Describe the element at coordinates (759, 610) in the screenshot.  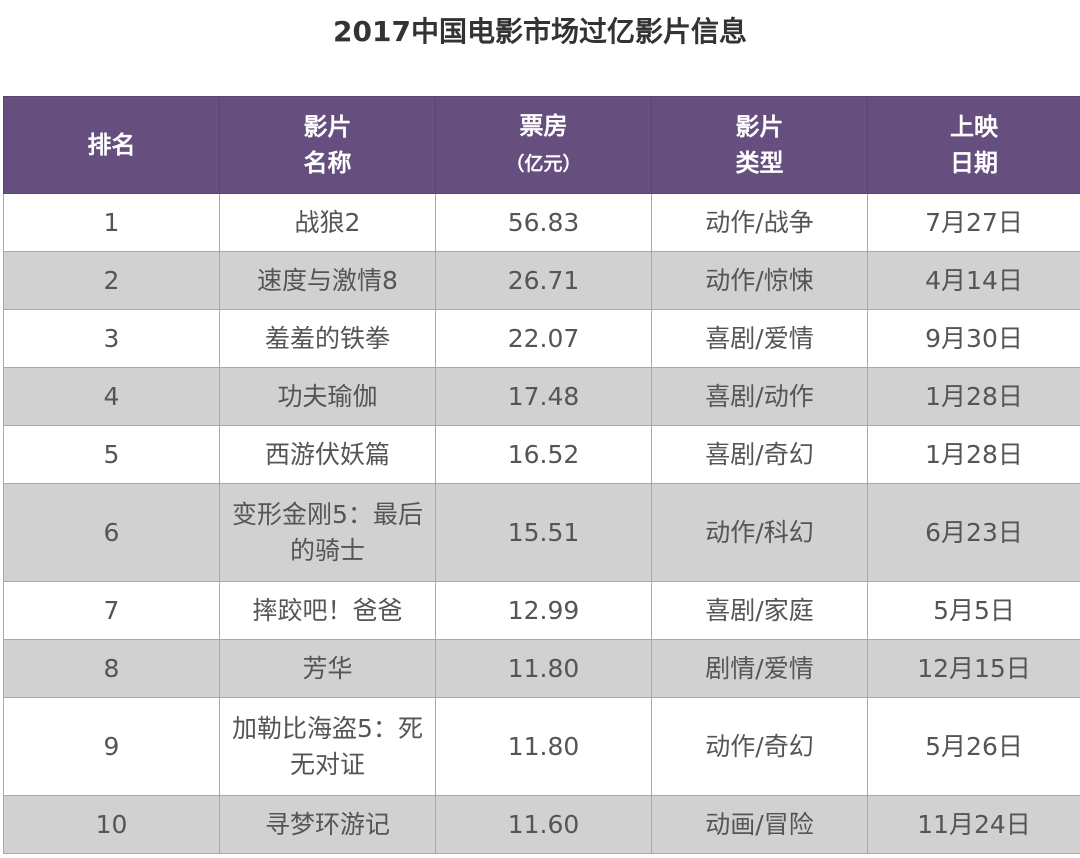
I see `genre-cell: 喜剧/家庭` at that location.